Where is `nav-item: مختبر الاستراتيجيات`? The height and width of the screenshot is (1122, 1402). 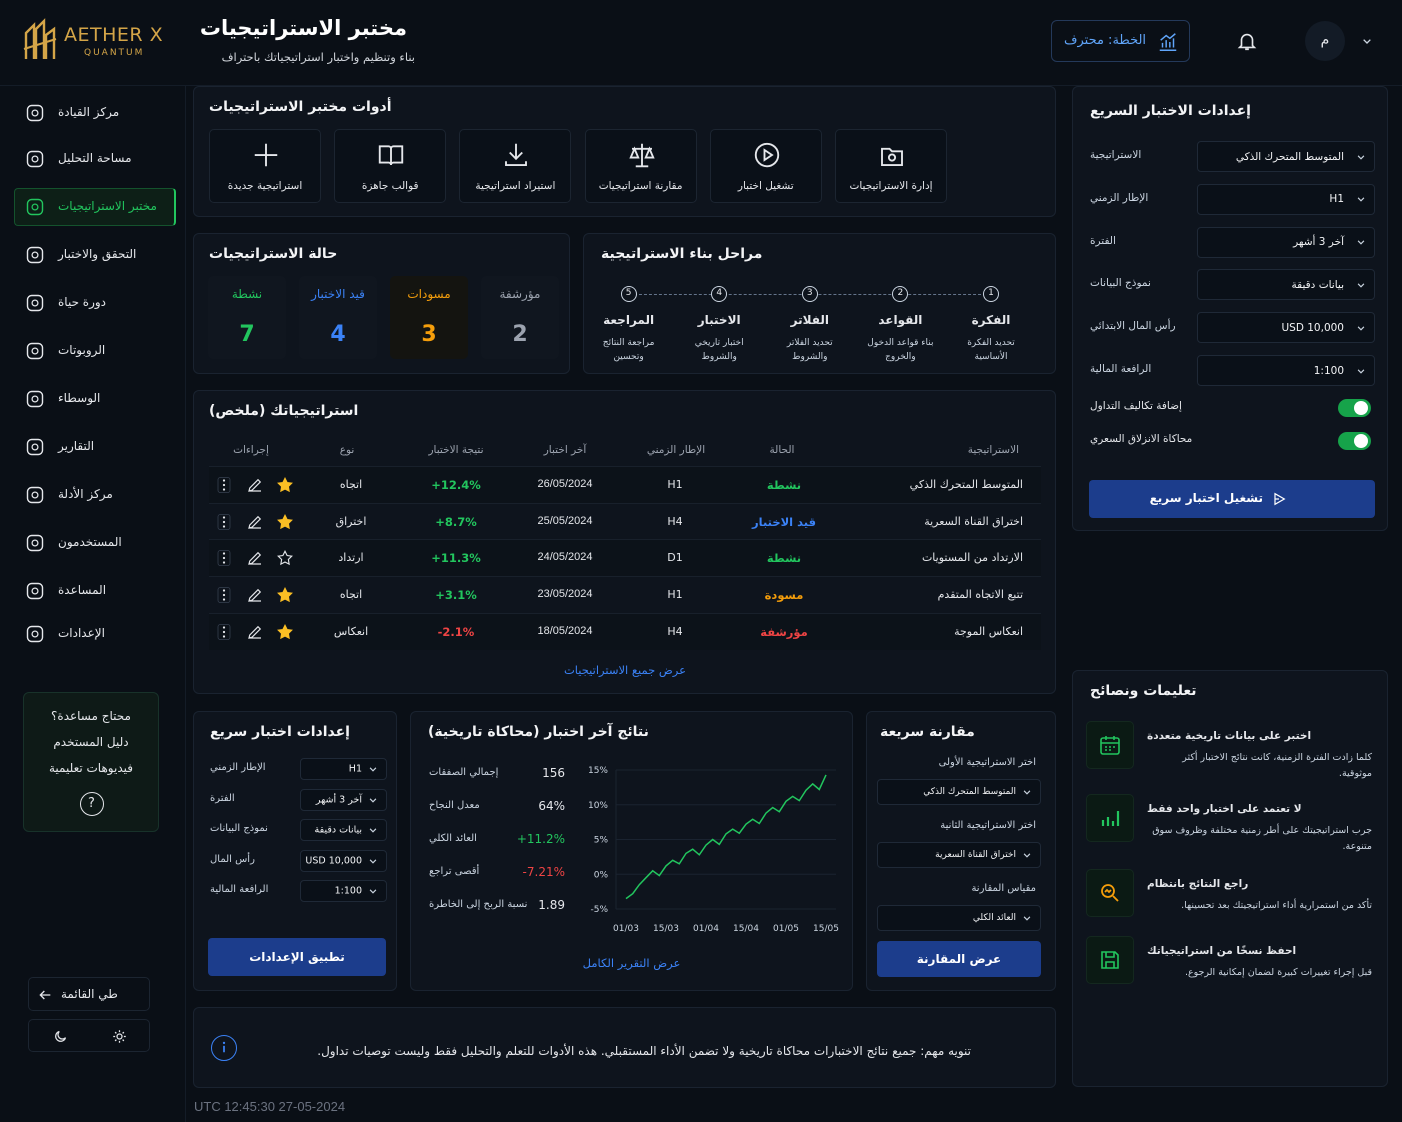 nav-item: مختبر الاستراتيجيات is located at coordinates (107, 206).